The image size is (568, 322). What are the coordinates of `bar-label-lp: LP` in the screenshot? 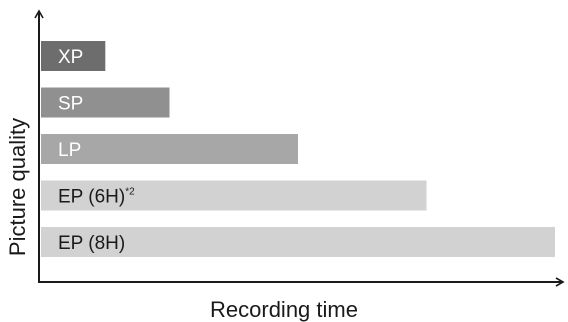 It's located at (69, 150).